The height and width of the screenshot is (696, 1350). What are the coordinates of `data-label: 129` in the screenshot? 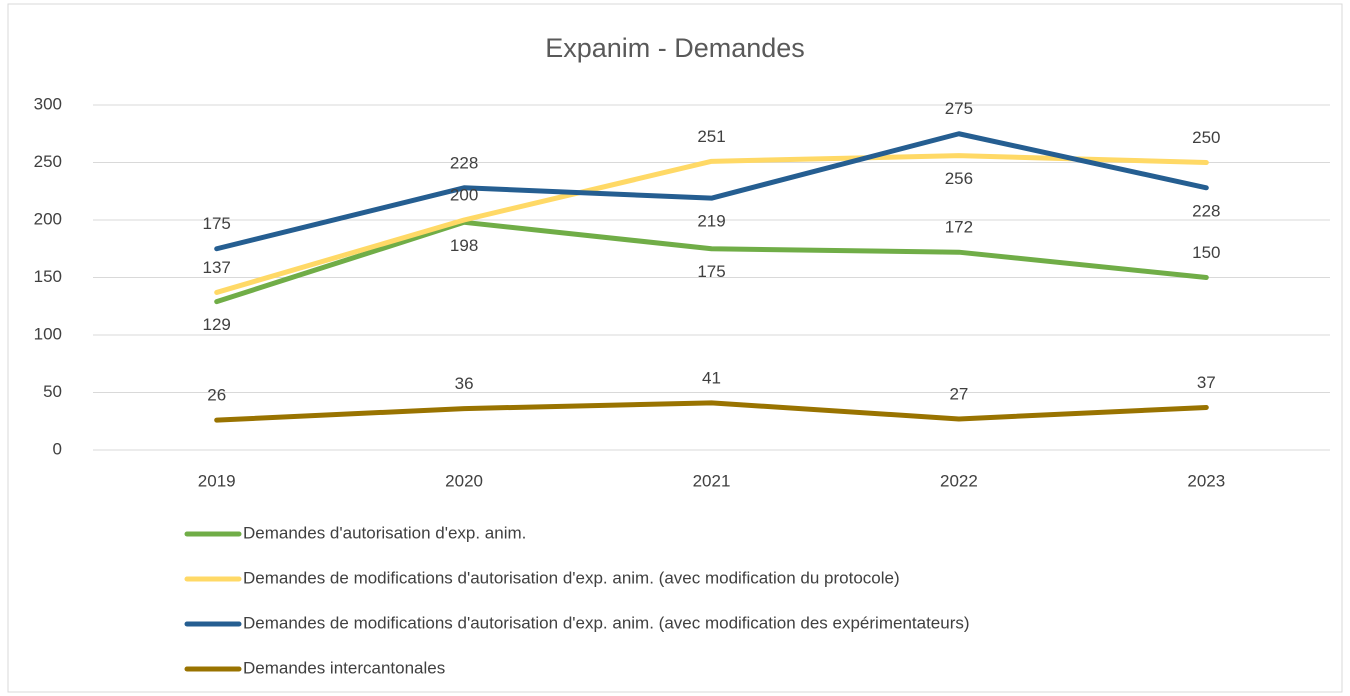 It's located at (217, 324).